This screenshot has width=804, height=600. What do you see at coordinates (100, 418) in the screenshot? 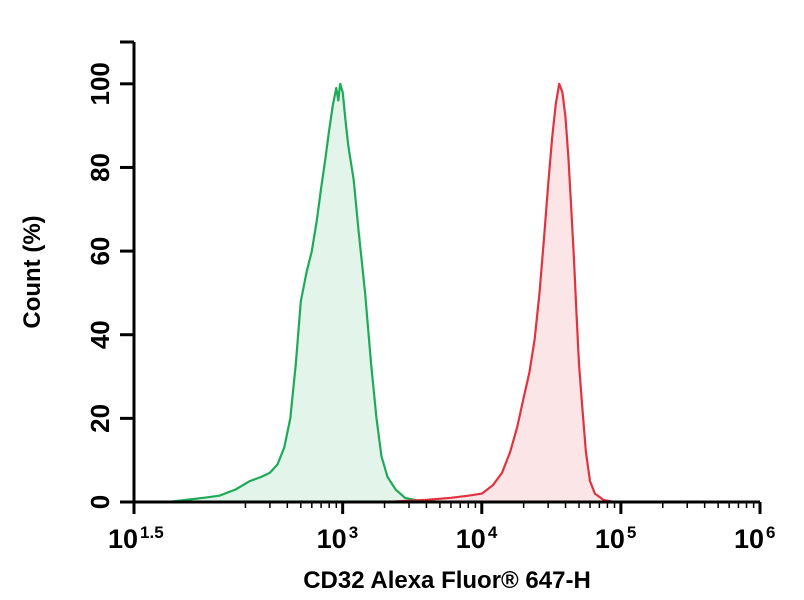
I see `y-tick-label-20: 20` at bounding box center [100, 418].